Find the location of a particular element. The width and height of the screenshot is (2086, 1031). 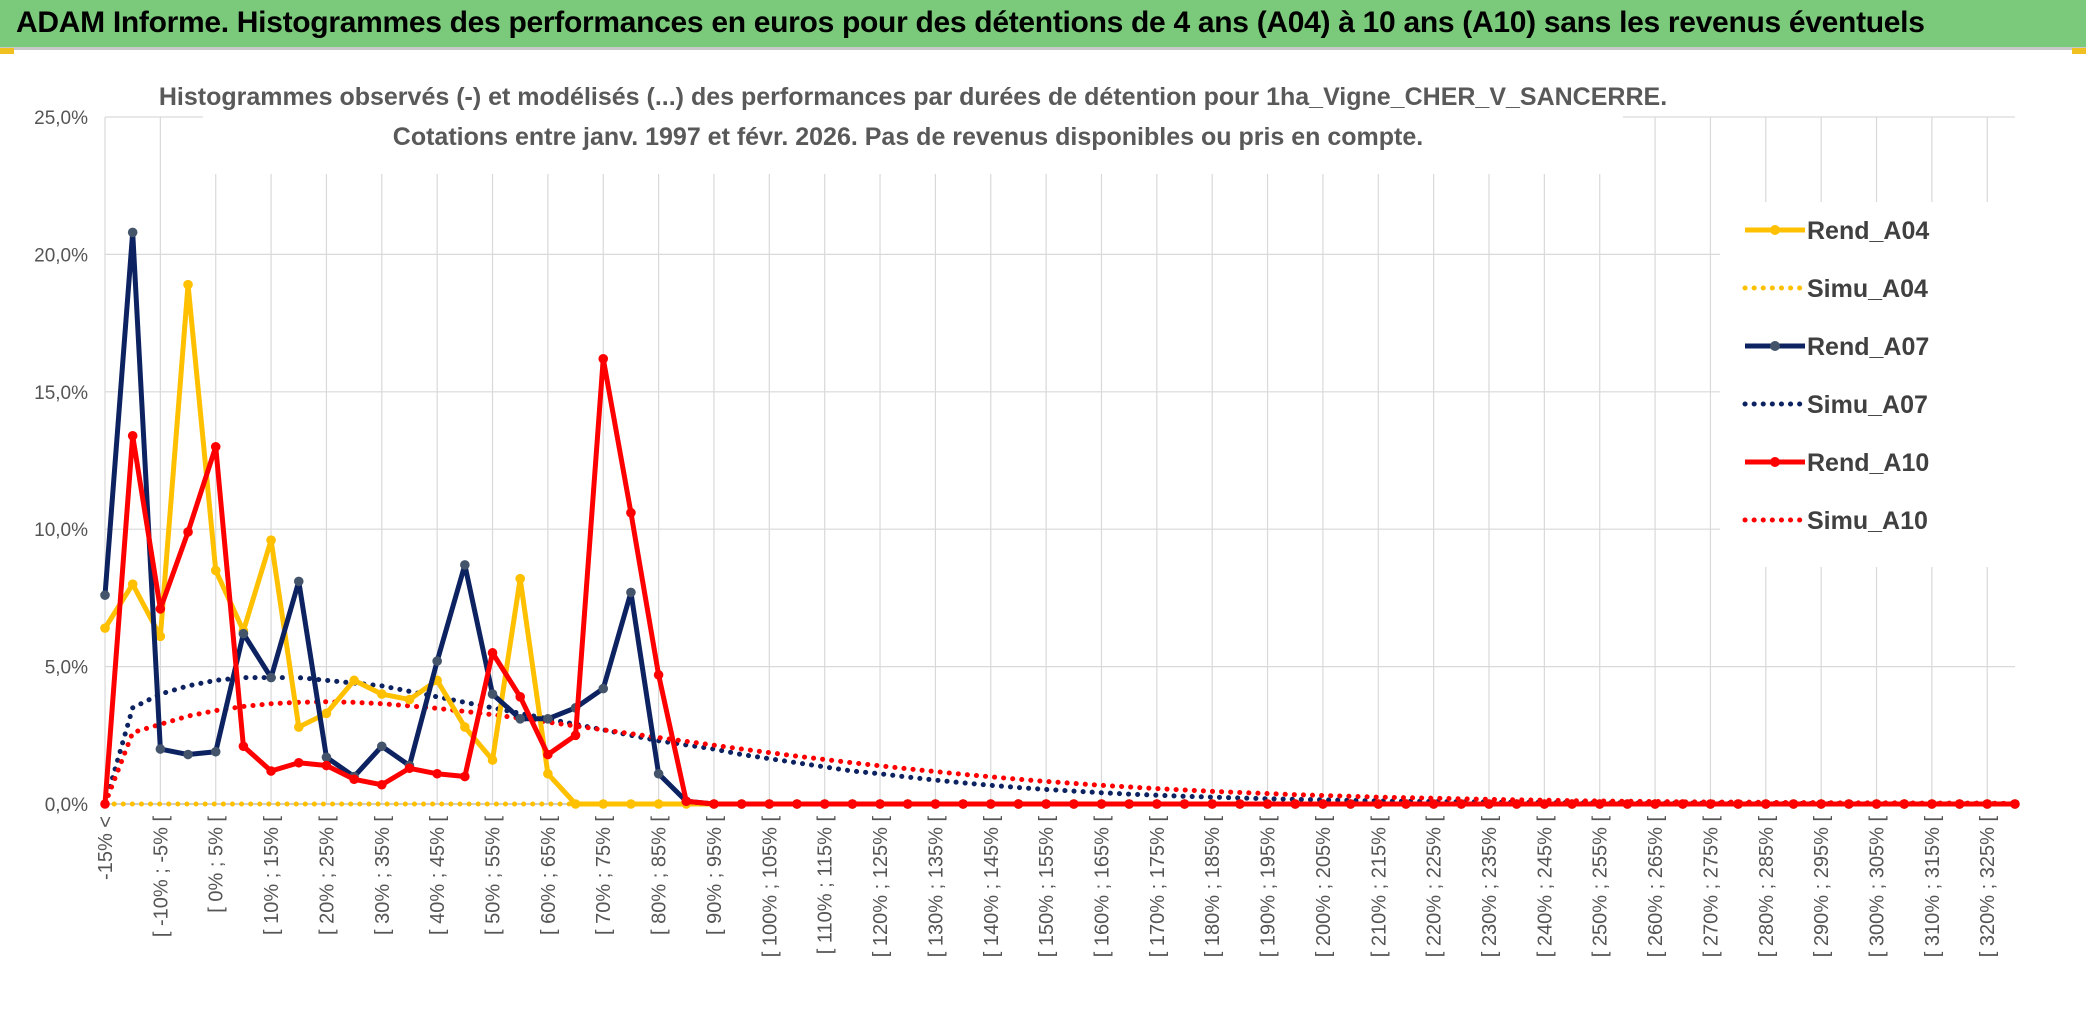

x-tick-label: [ 260% ; 265% [ is located at coordinates (1656, 887).